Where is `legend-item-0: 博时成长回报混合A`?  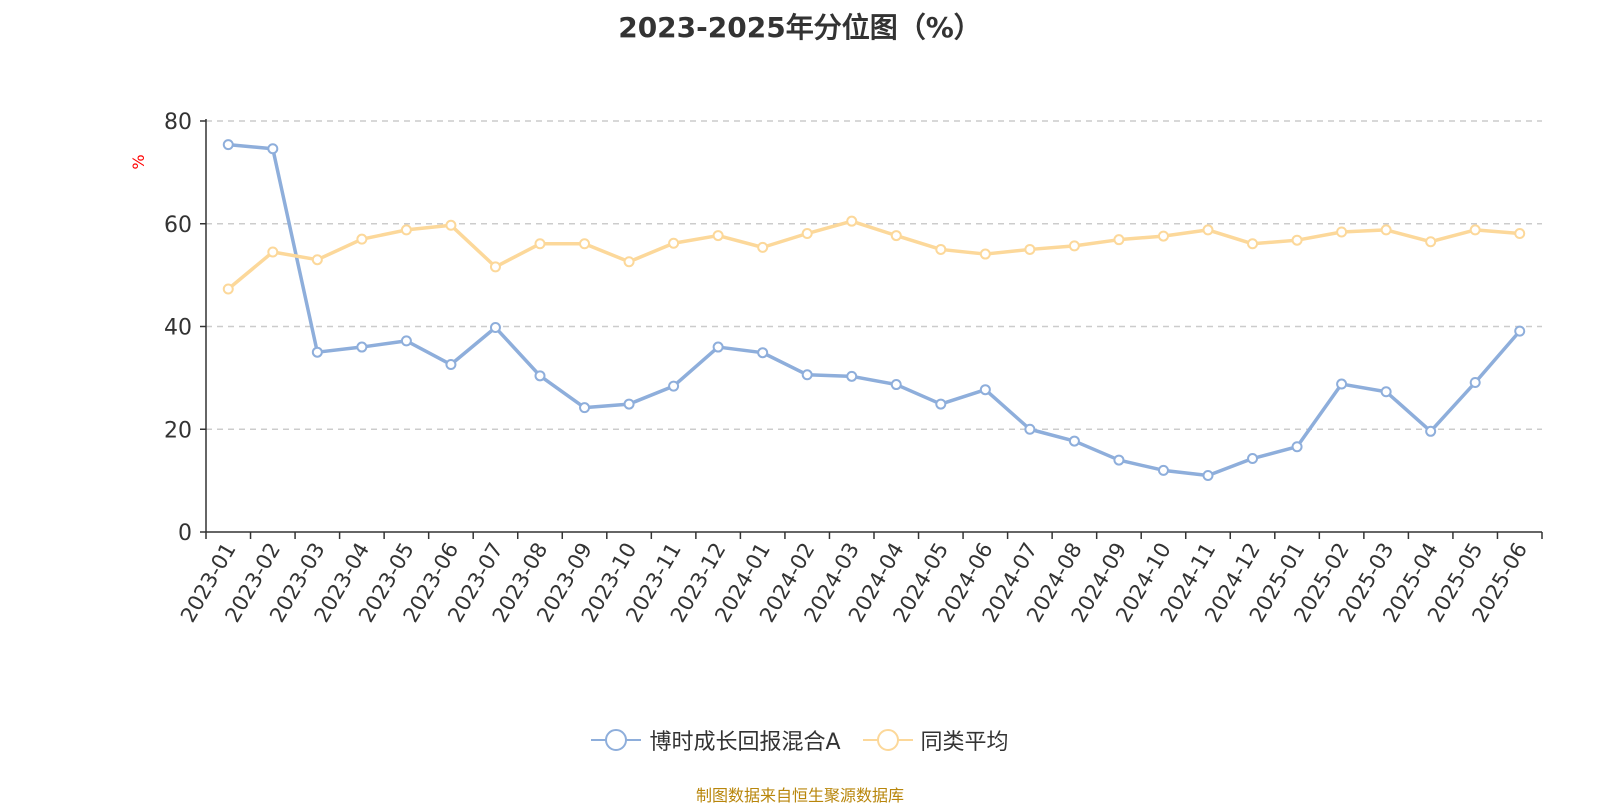 legend-item-0: 博时成长回报混合A is located at coordinates (715, 740).